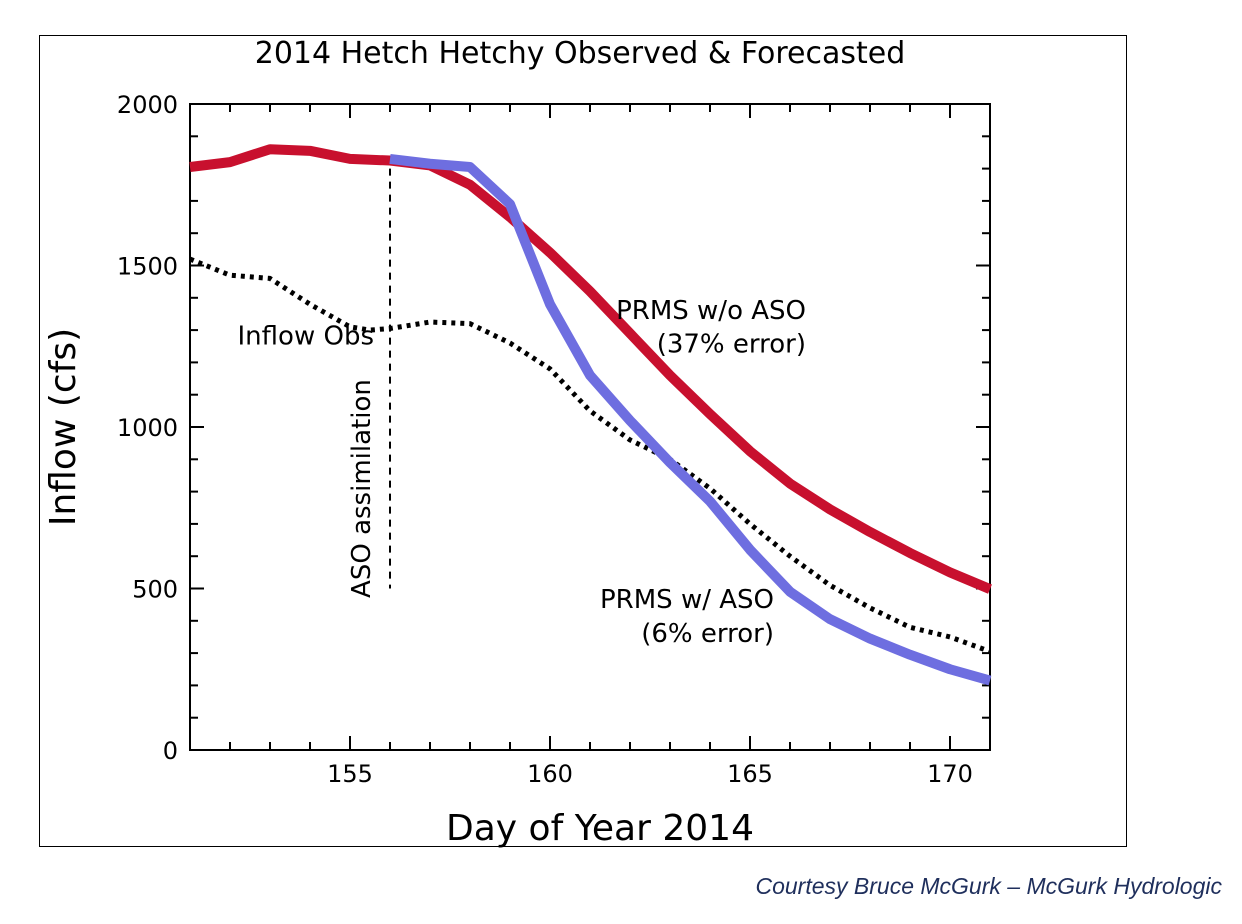 The image size is (1242, 924). What do you see at coordinates (600, 828) in the screenshot?
I see `x-axis-label: Day of Year 2014` at bounding box center [600, 828].